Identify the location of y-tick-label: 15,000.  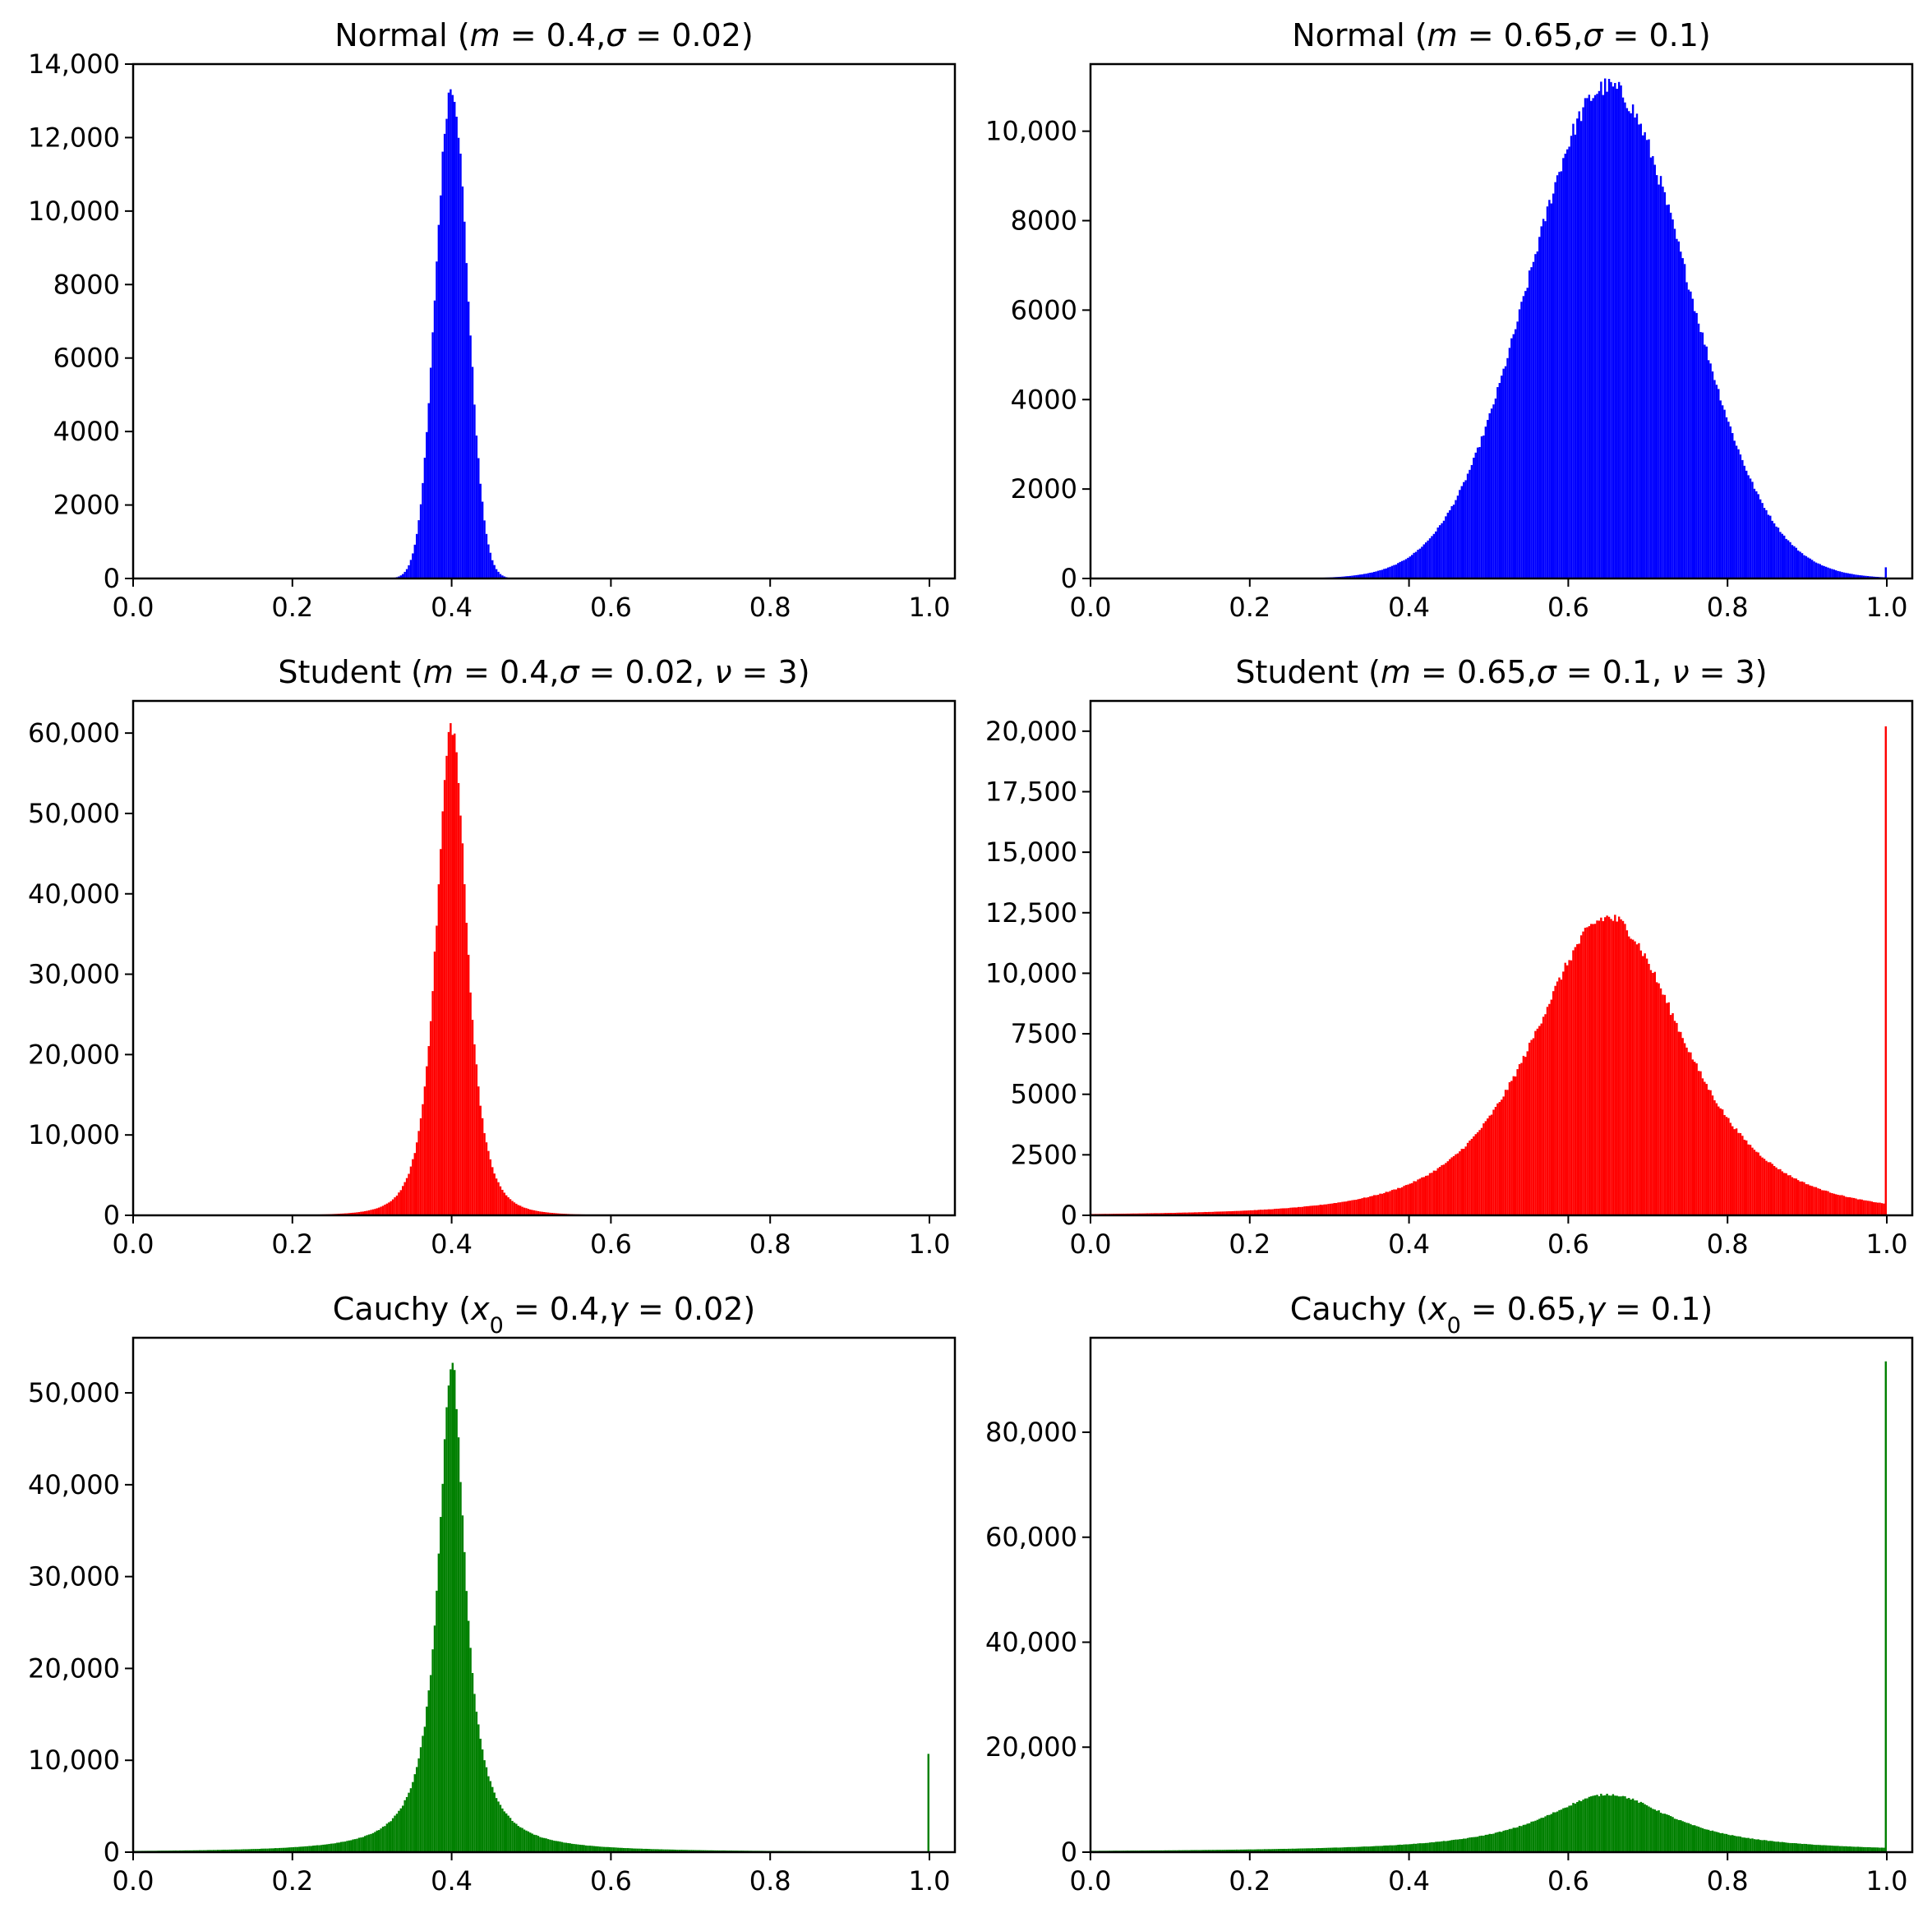
(1031, 852).